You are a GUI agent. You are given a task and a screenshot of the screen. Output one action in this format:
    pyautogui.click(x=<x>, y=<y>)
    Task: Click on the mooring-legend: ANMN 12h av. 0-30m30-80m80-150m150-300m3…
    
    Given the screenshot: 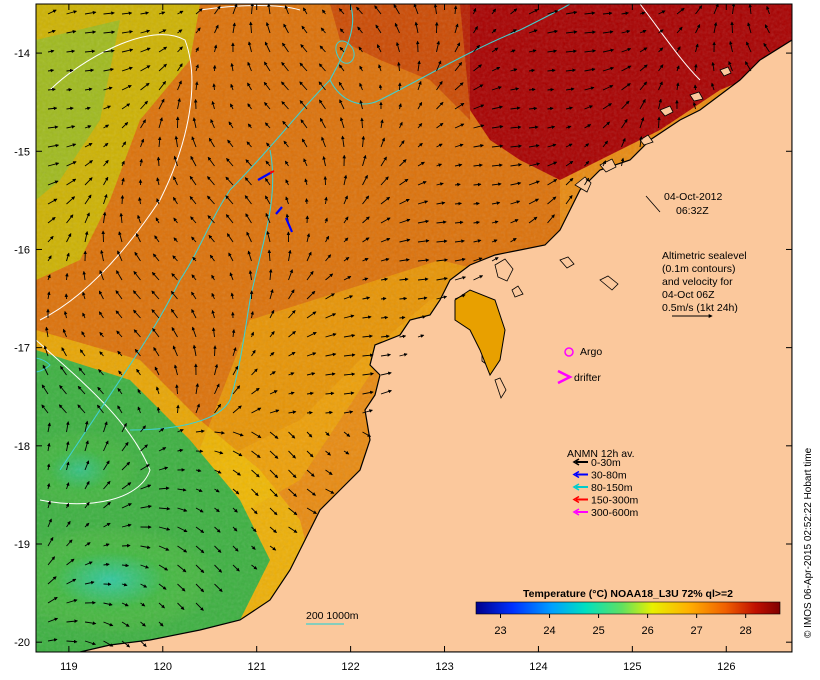 What is the action you would take?
    pyautogui.click(x=603, y=483)
    